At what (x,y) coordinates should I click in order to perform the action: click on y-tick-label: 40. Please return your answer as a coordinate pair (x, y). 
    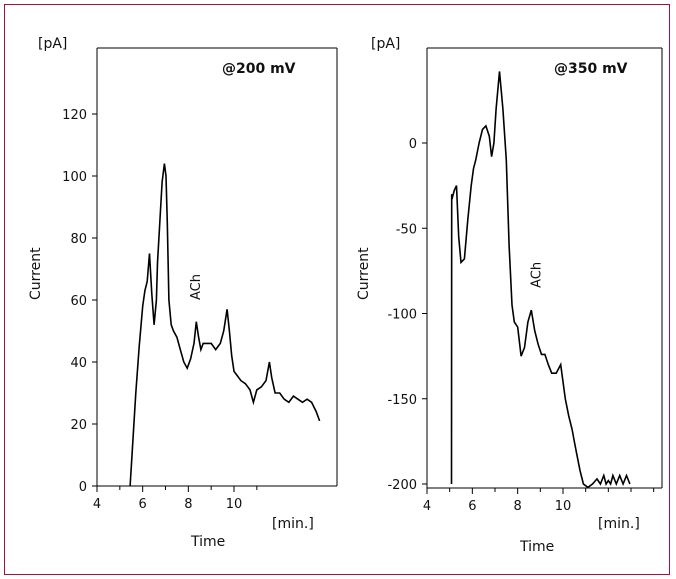
    Looking at the image, I should click on (78, 363).